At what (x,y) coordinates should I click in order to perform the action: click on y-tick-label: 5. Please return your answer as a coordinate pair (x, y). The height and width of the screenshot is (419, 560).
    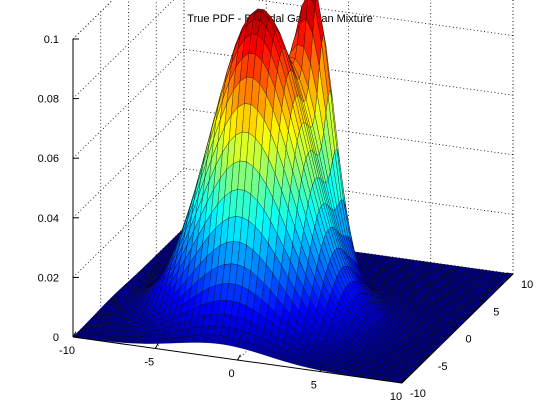
    Looking at the image, I should click on (496, 312).